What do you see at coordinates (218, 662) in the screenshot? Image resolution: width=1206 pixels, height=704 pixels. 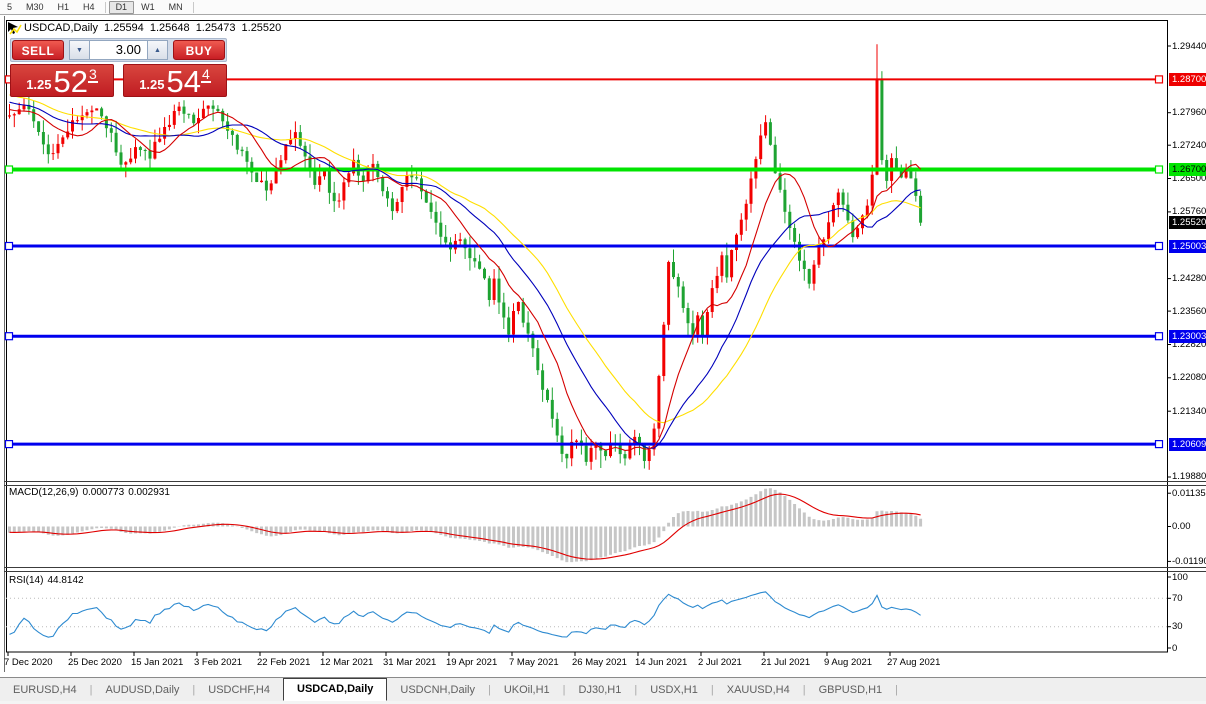 I see `date-label: 3 Feb 2021` at bounding box center [218, 662].